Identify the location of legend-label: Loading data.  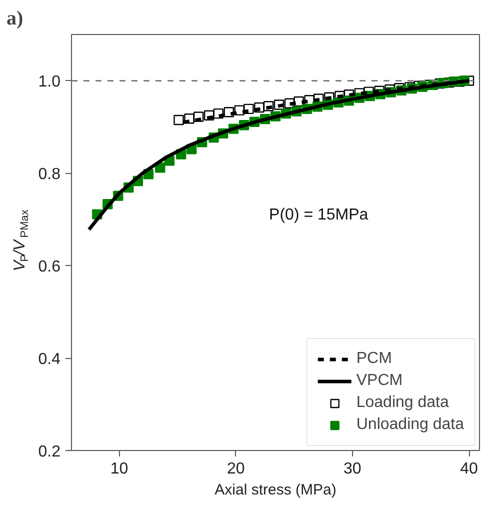
(402, 403).